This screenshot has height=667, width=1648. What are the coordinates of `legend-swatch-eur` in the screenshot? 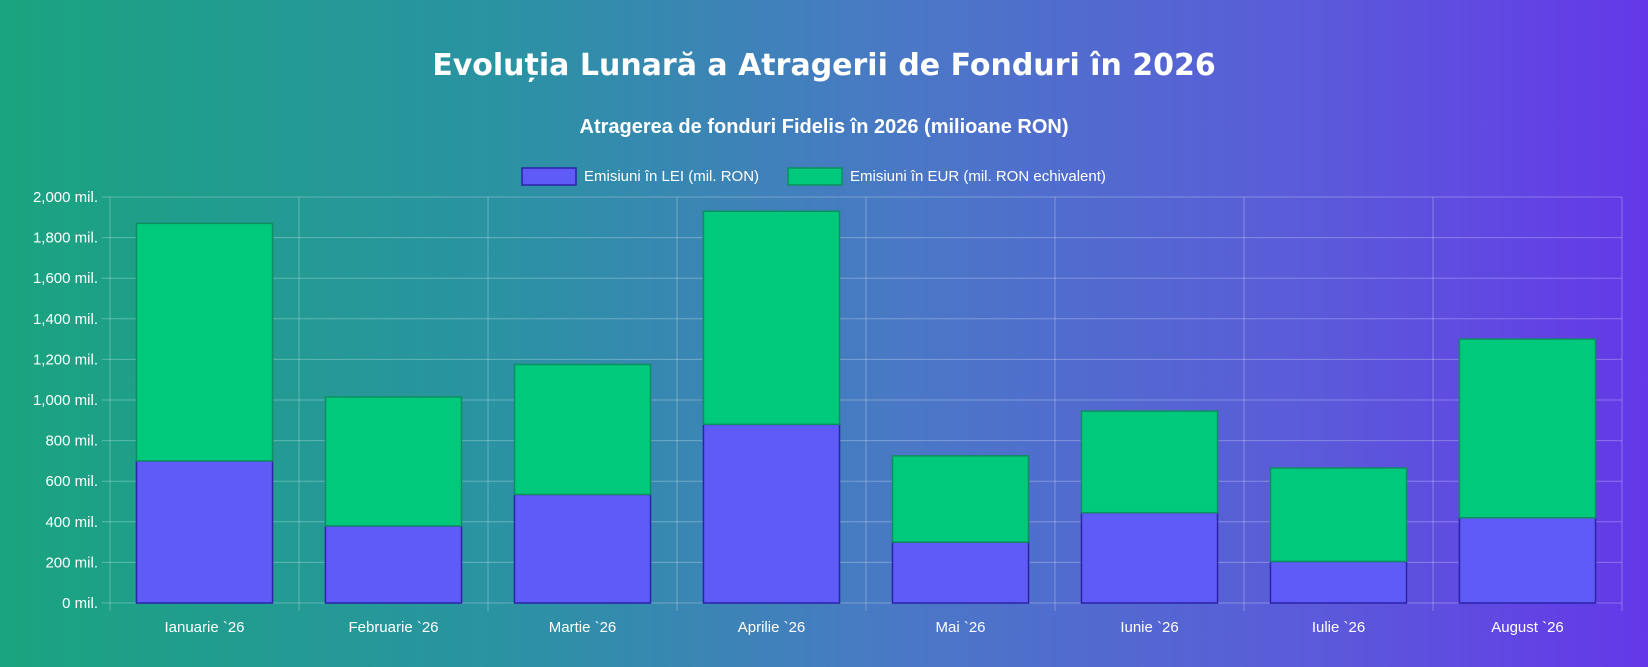 It's located at (815, 176).